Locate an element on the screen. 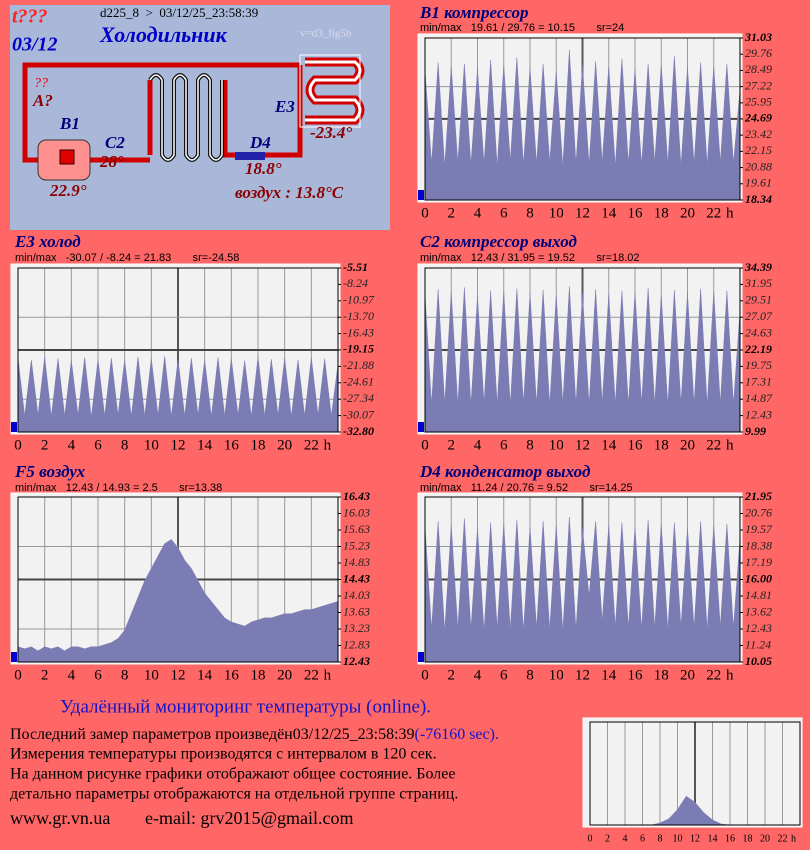 Image resolution: width=810 pixels, height=850 pixels. y-tick-label: 14.03 is located at coordinates (356, 595).